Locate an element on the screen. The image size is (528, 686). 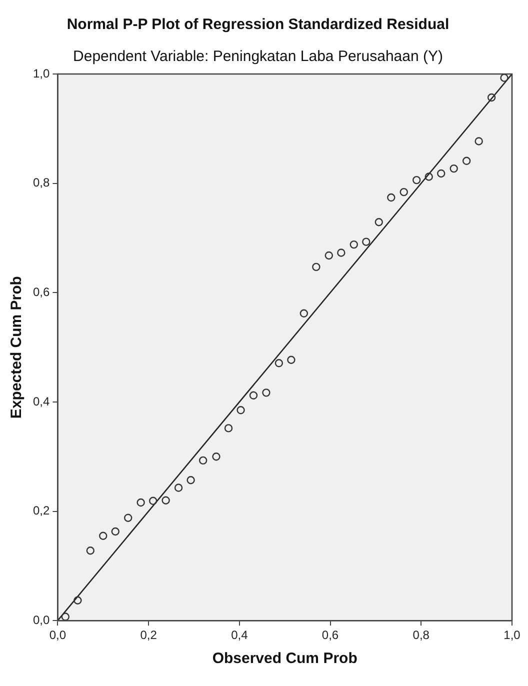
chart-subtitle: Dependent Variable: Peningkatan Laba Perusahaan (Y) is located at coordinates (258, 57).